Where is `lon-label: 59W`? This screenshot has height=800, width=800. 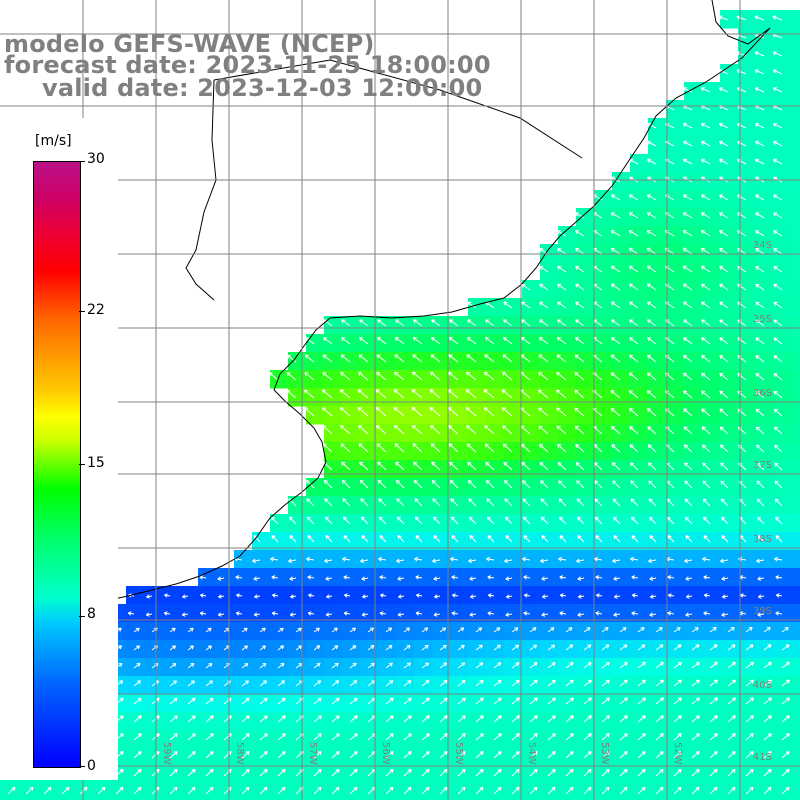 lon-label: 59W is located at coordinates (166, 753).